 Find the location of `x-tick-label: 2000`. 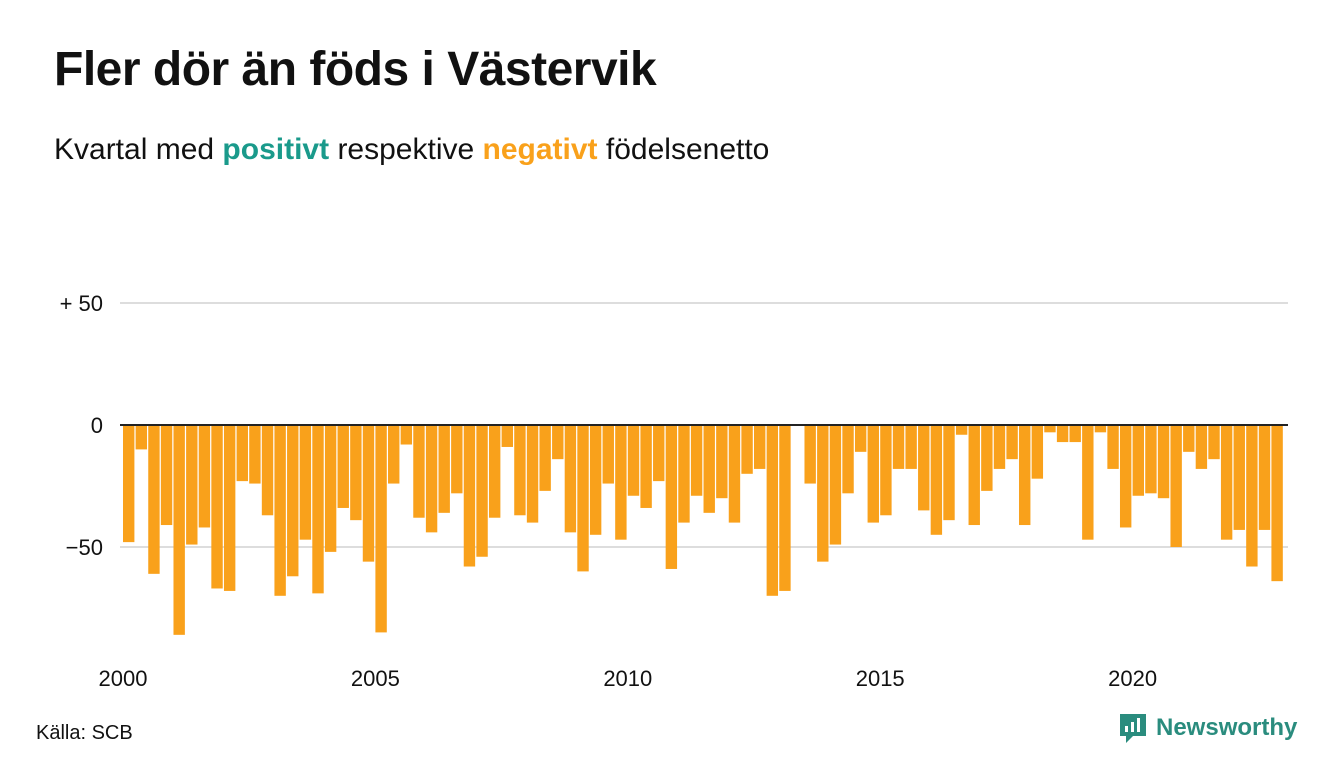

x-tick-label: 2000 is located at coordinates (123, 678).